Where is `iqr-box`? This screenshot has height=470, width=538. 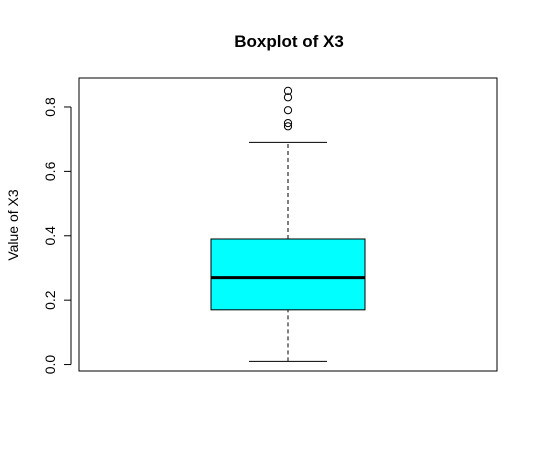
iqr-box is located at coordinates (288, 274).